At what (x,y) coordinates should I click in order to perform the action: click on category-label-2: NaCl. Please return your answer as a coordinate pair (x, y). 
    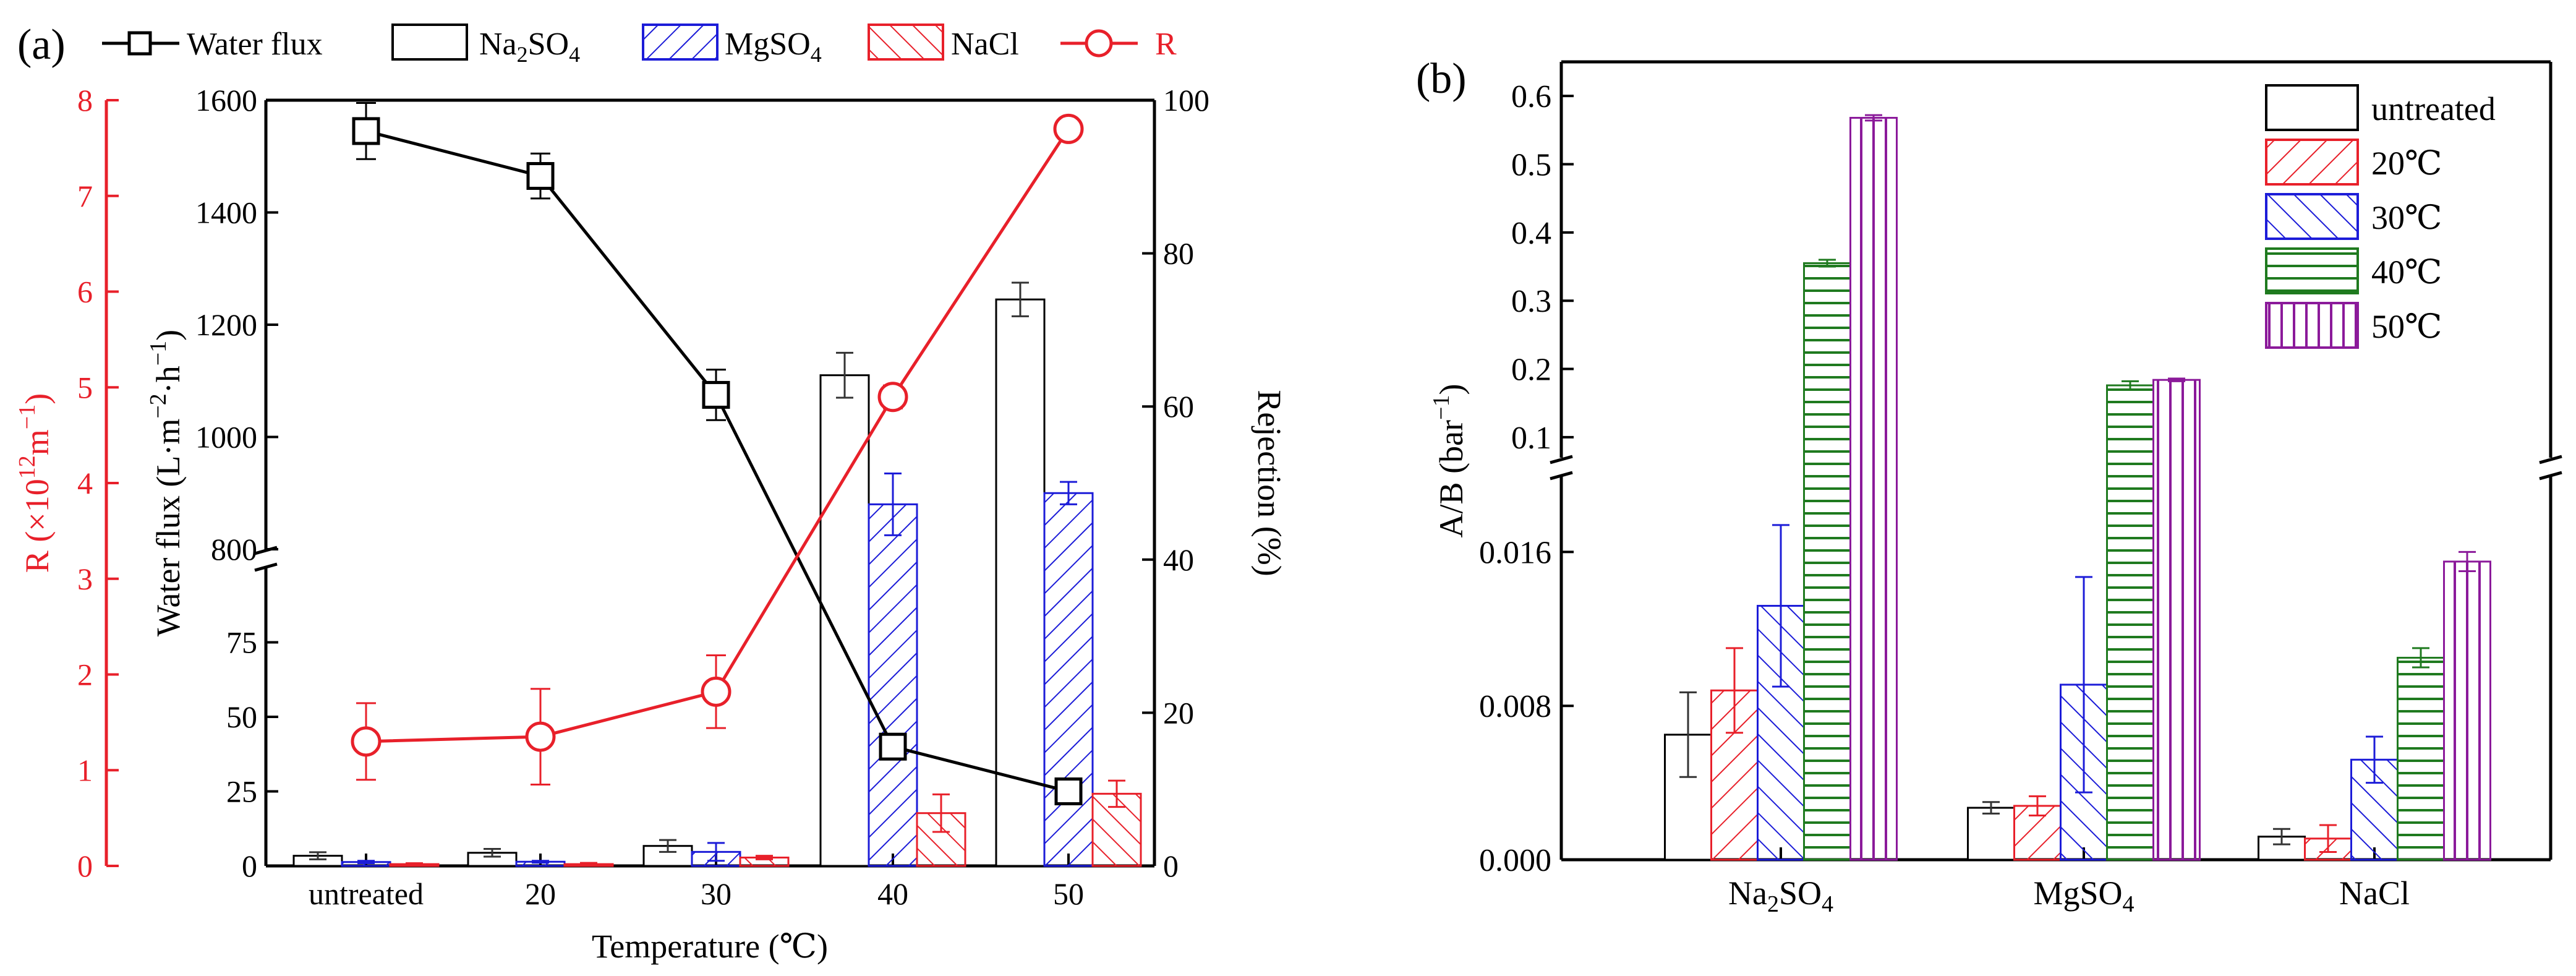
    Looking at the image, I should click on (2374, 894).